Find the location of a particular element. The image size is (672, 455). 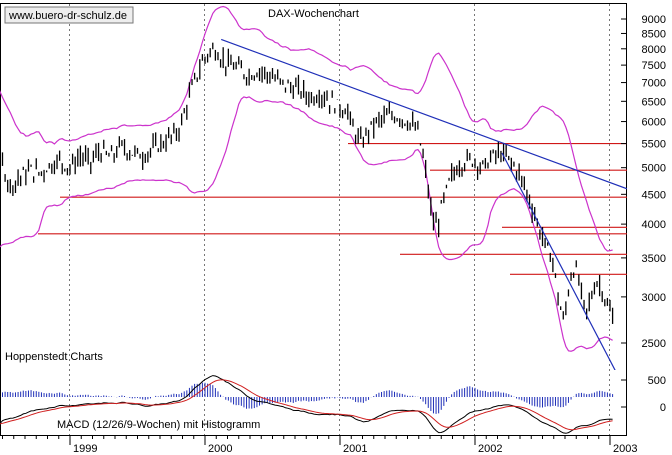

macd-line is located at coordinates (306, 404).